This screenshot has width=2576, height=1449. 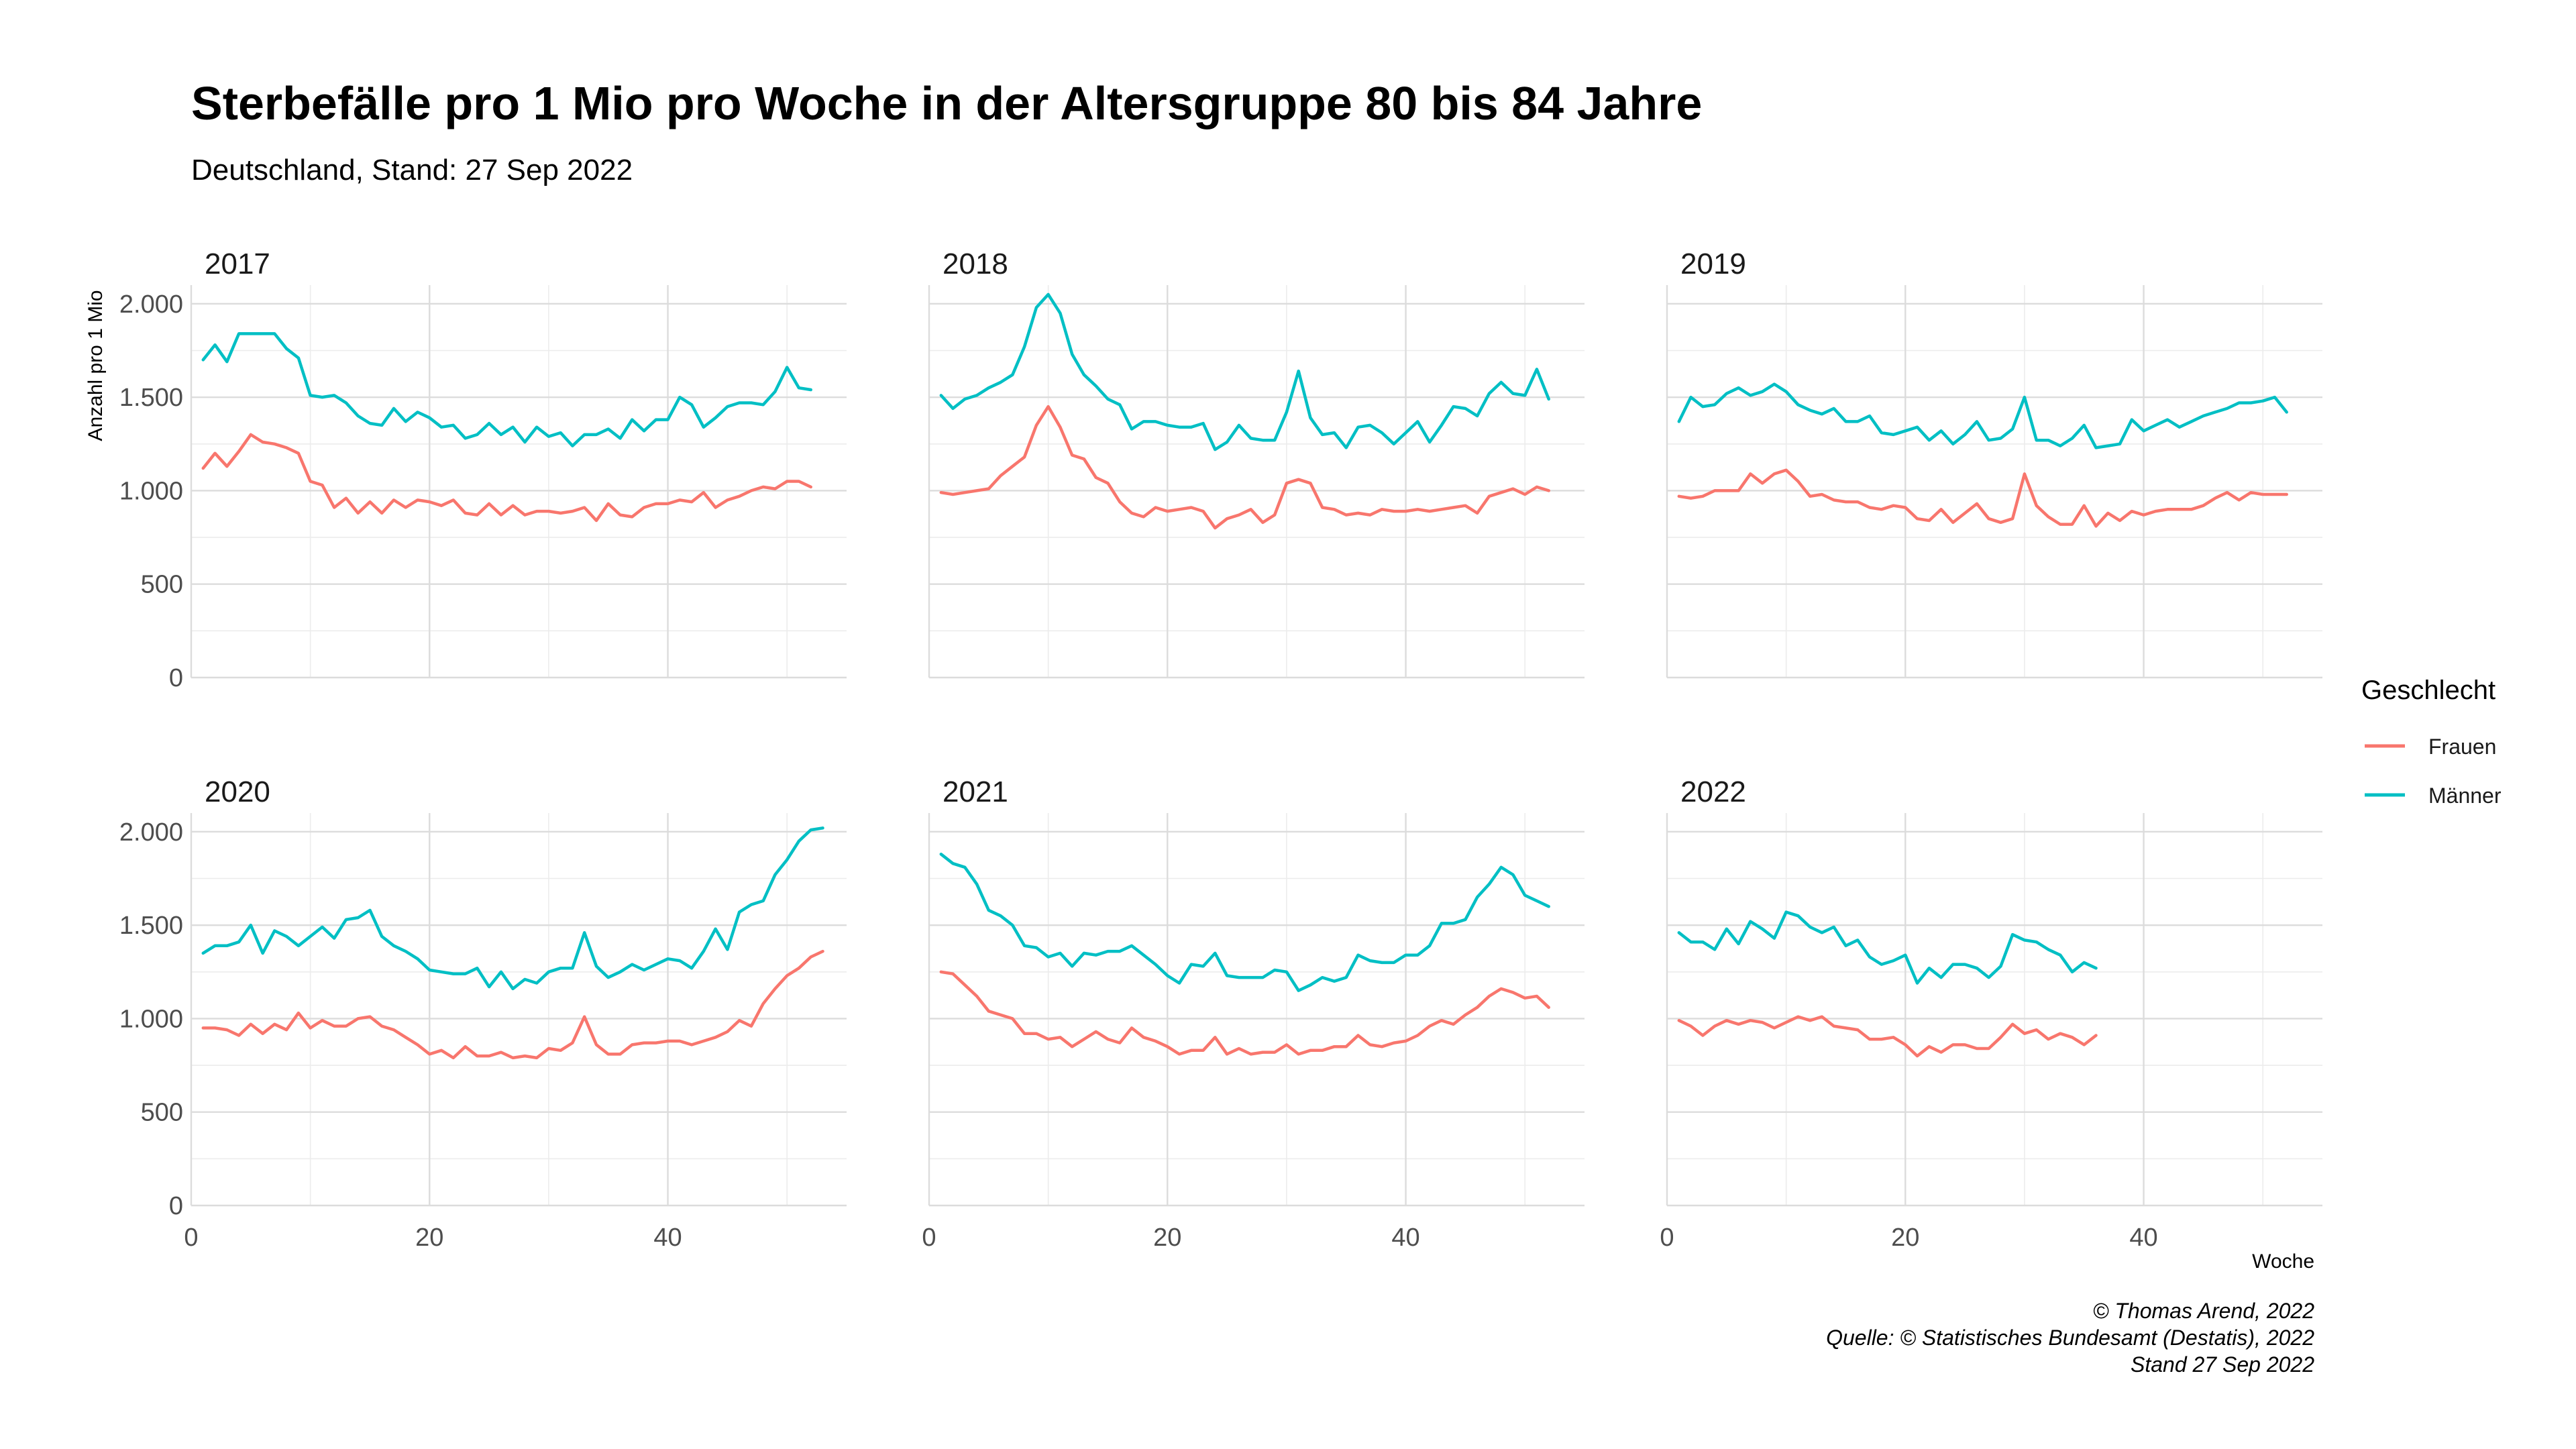 What do you see at coordinates (1991, 1013) in the screenshot?
I see `panel-2022: 2022 0 20 40` at bounding box center [1991, 1013].